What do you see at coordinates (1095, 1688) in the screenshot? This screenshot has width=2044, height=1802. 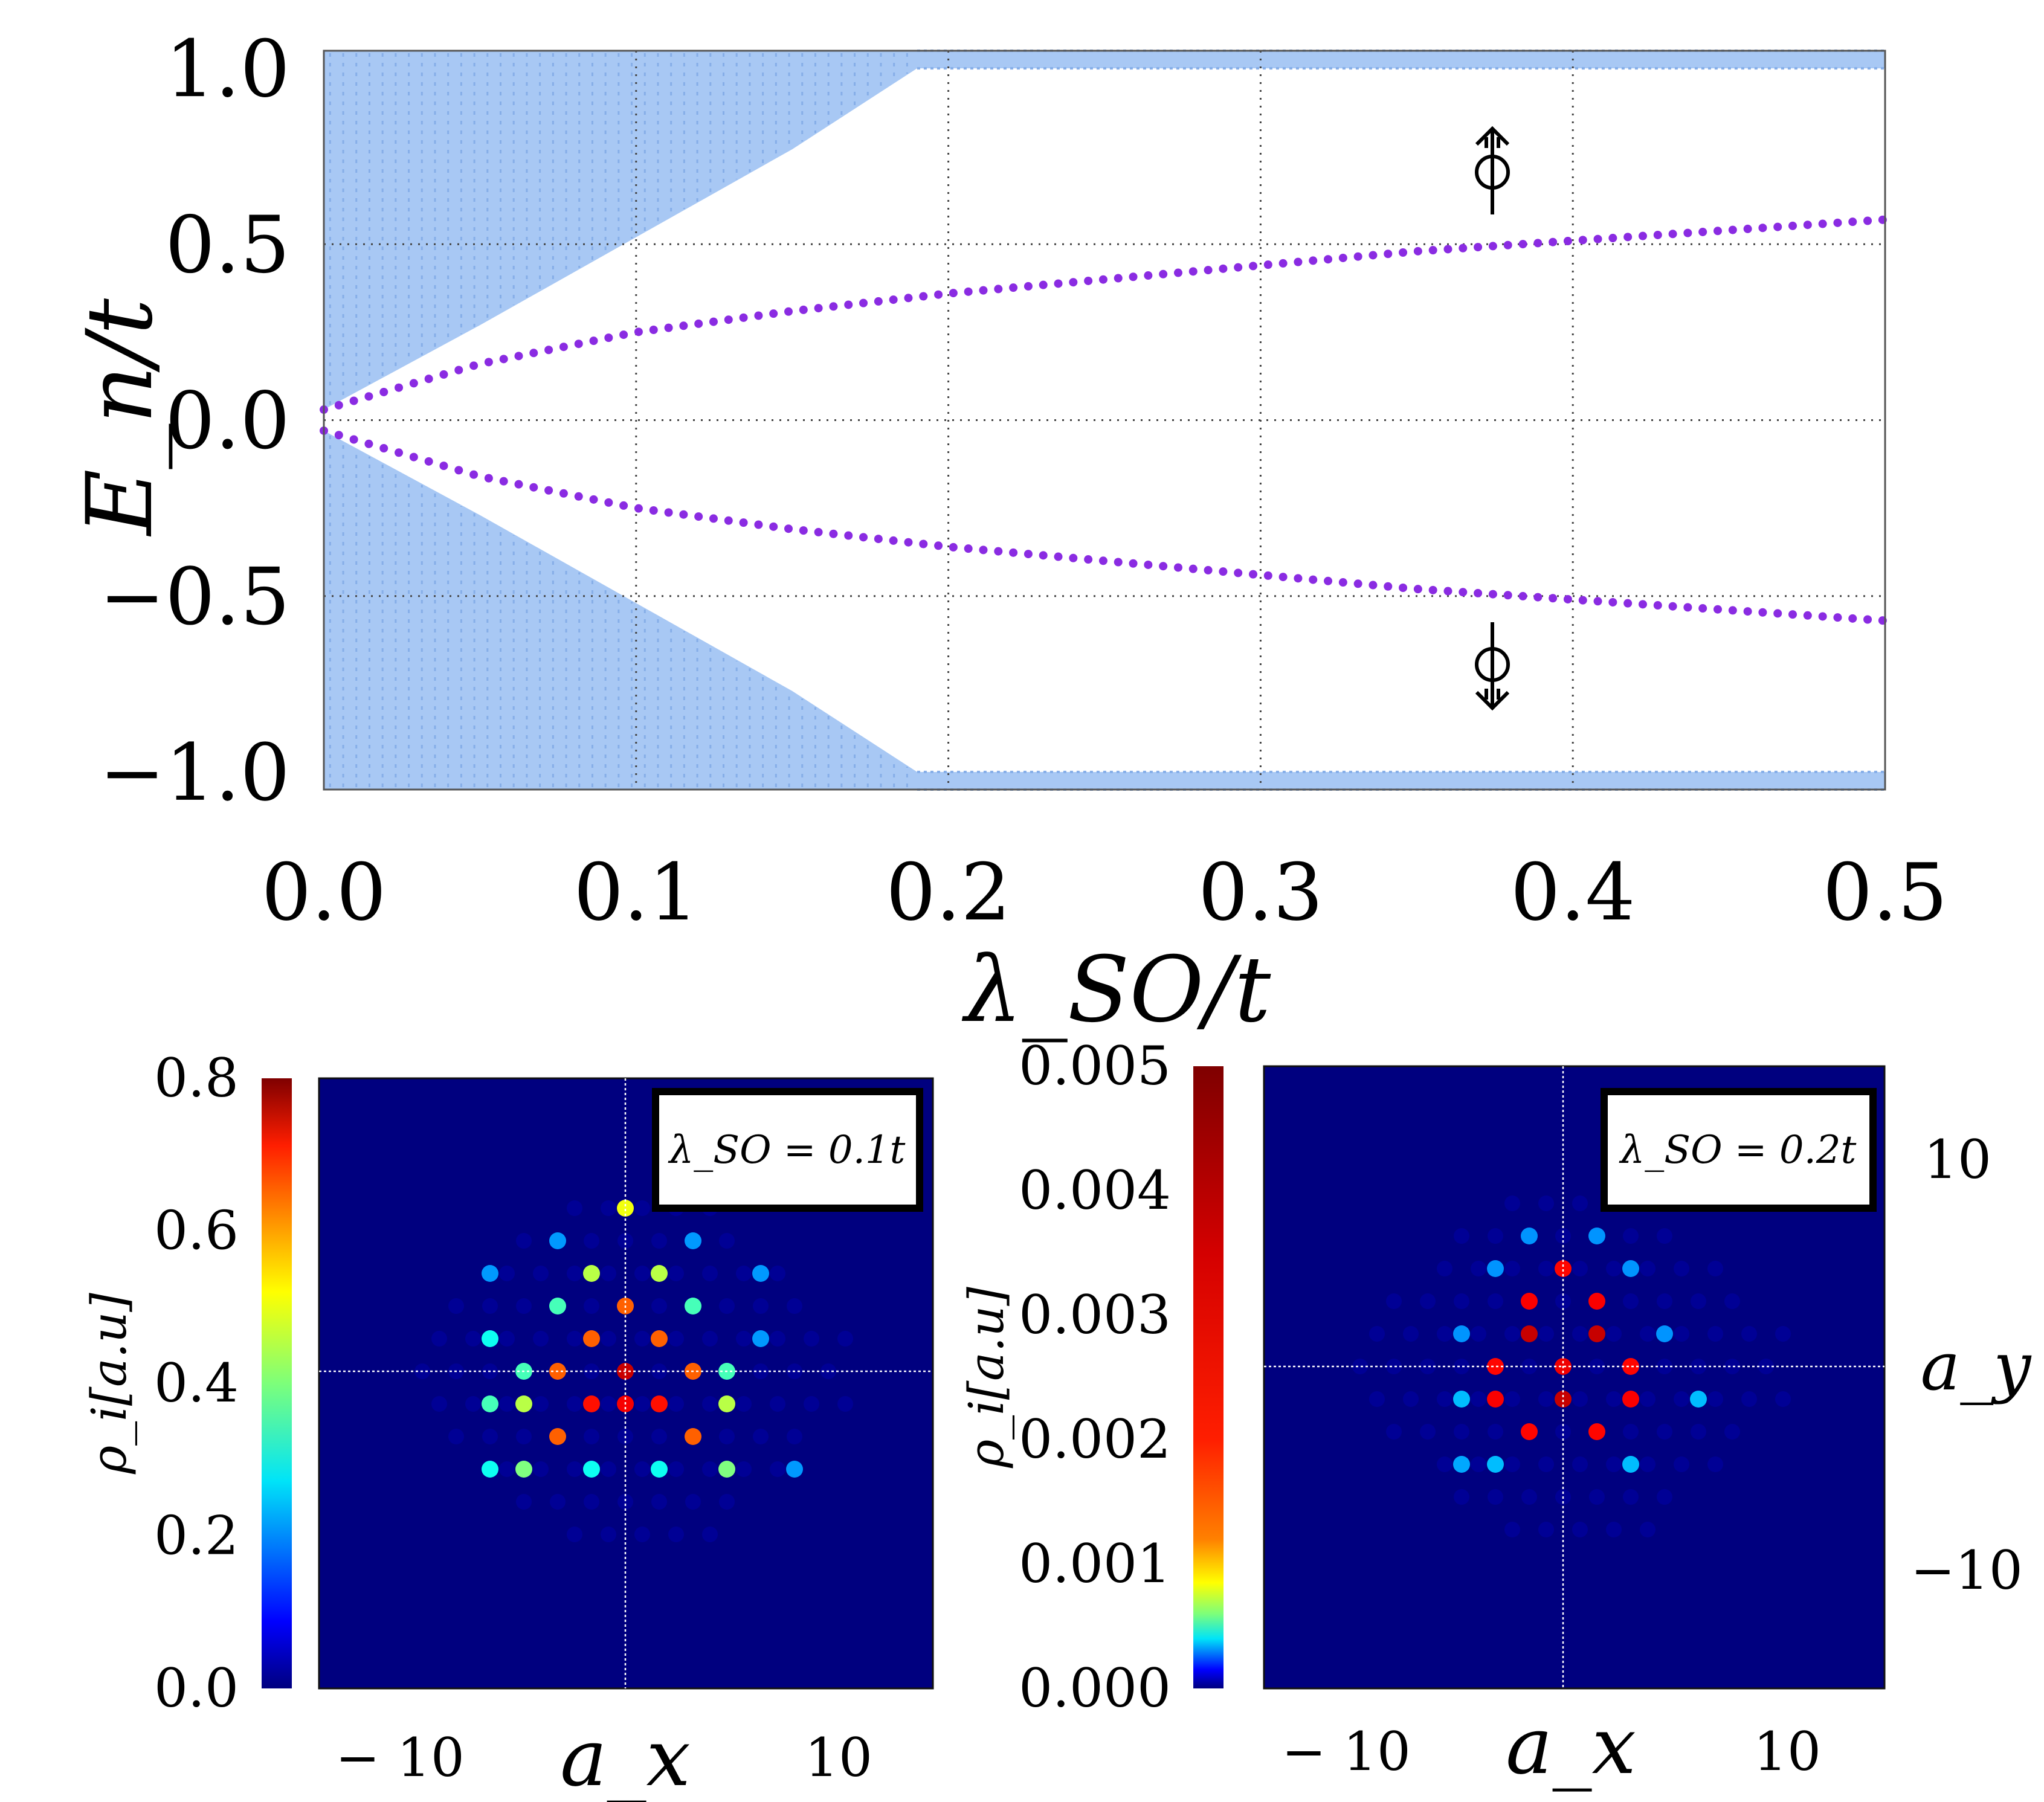 I see `colorbar-right-tick: 0.000` at bounding box center [1095, 1688].